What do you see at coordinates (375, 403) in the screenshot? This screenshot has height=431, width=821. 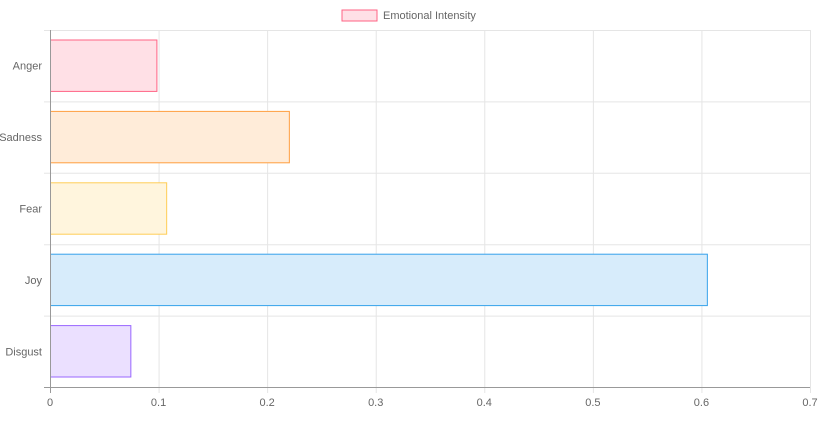 I see `x-tick-label: 0.3` at bounding box center [375, 403].